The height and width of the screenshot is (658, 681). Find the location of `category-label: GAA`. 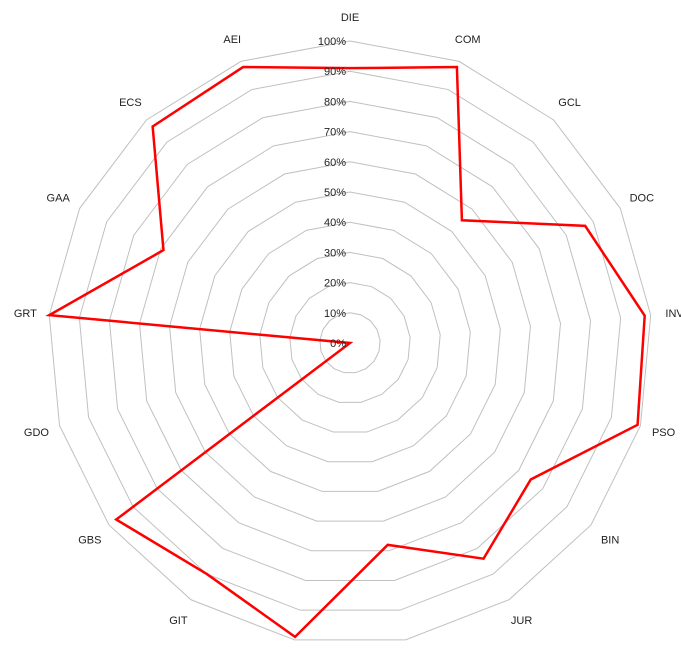

category-label: GAA is located at coordinates (59, 199).